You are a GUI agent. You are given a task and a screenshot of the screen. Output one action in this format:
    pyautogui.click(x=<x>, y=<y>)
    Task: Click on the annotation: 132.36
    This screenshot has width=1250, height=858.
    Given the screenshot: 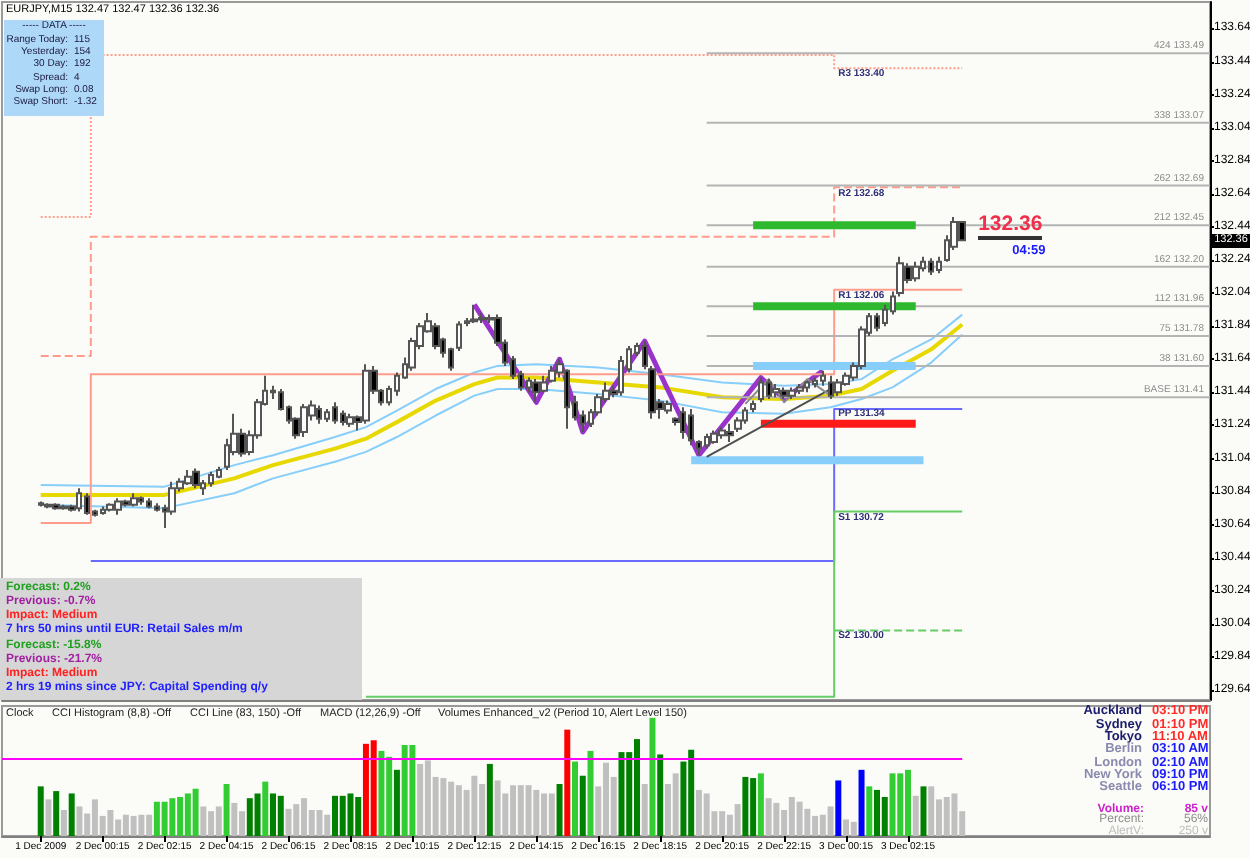 What is the action you would take?
    pyautogui.click(x=1010, y=226)
    